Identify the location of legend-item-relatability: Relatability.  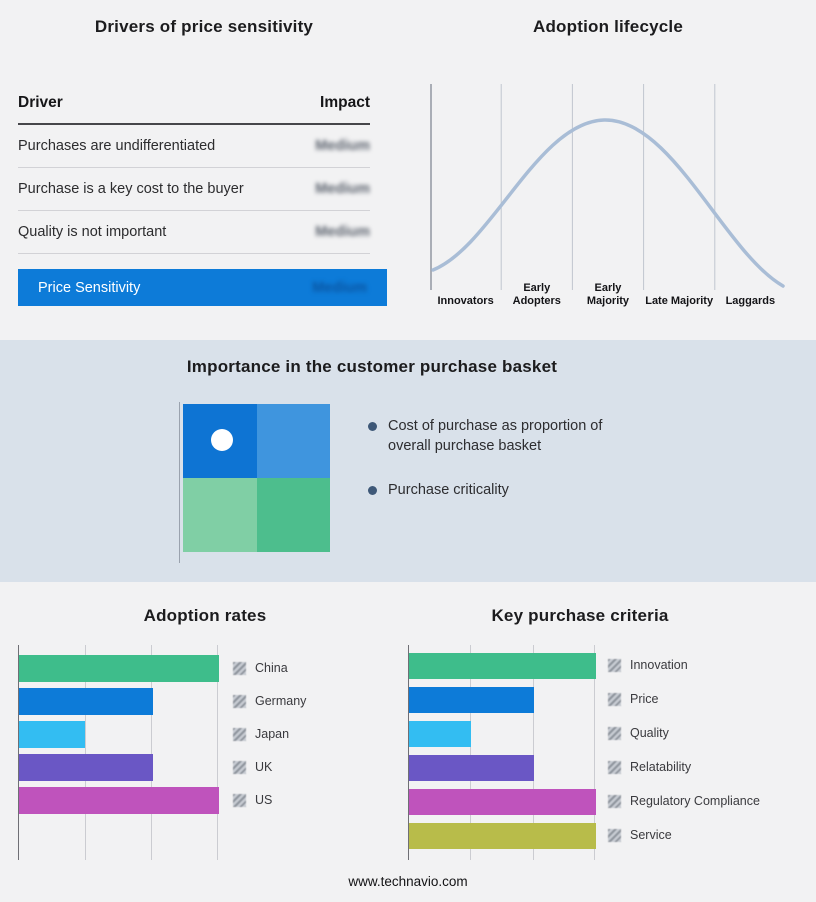
(649, 767).